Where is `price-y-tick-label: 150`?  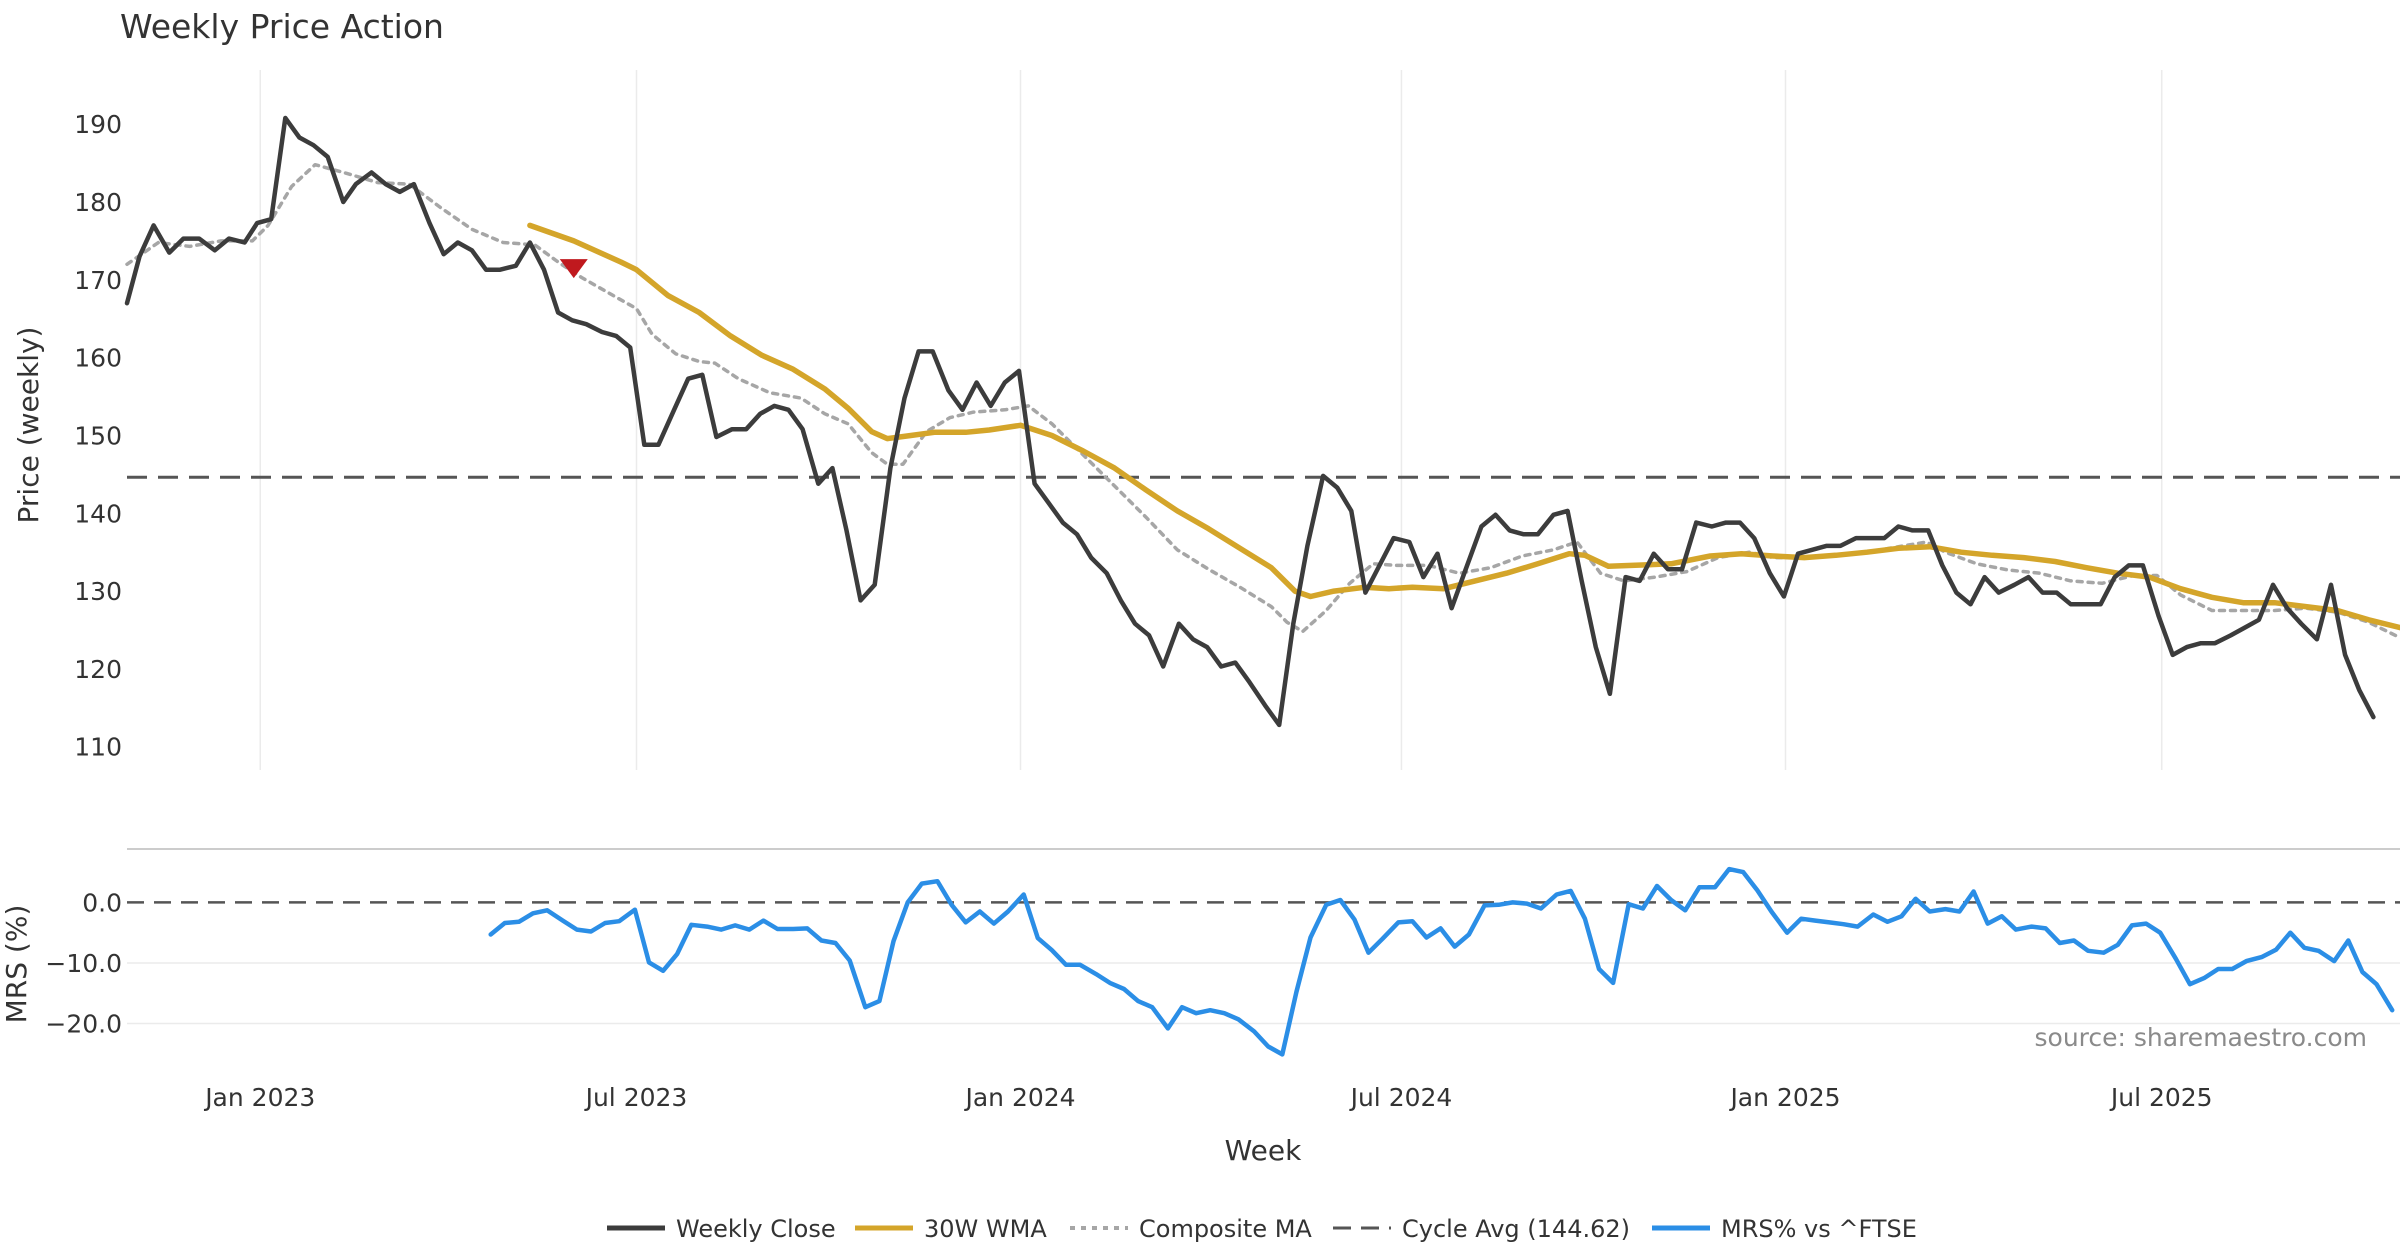
price-y-tick-label: 150 is located at coordinates (98, 435).